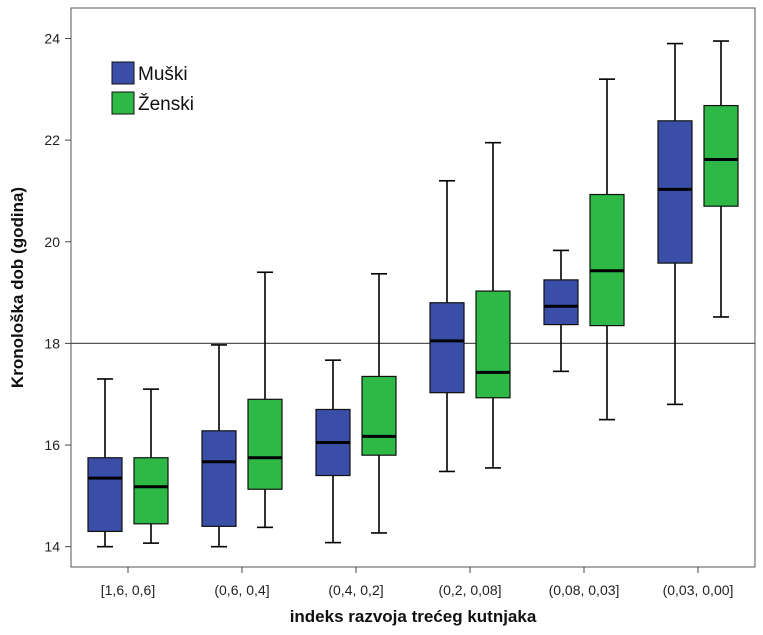 The width and height of the screenshot is (763, 635). I want to click on x-tick-label-2: (0,4, 0,2], so click(355, 590).